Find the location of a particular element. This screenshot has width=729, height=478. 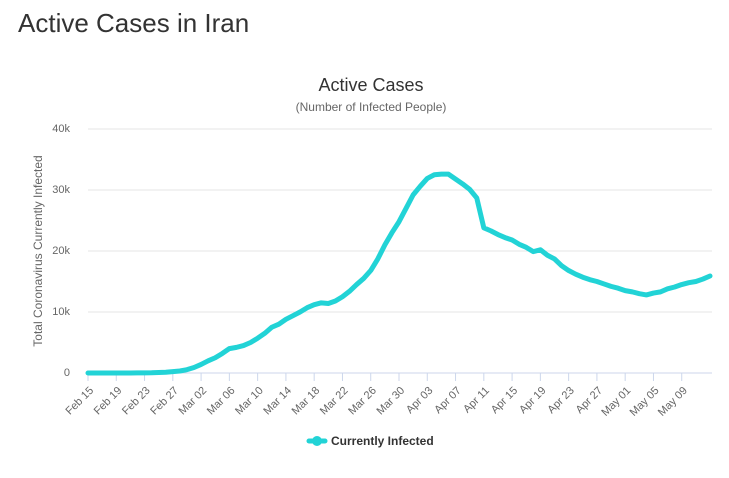

legend-marker is located at coordinates (317, 441).